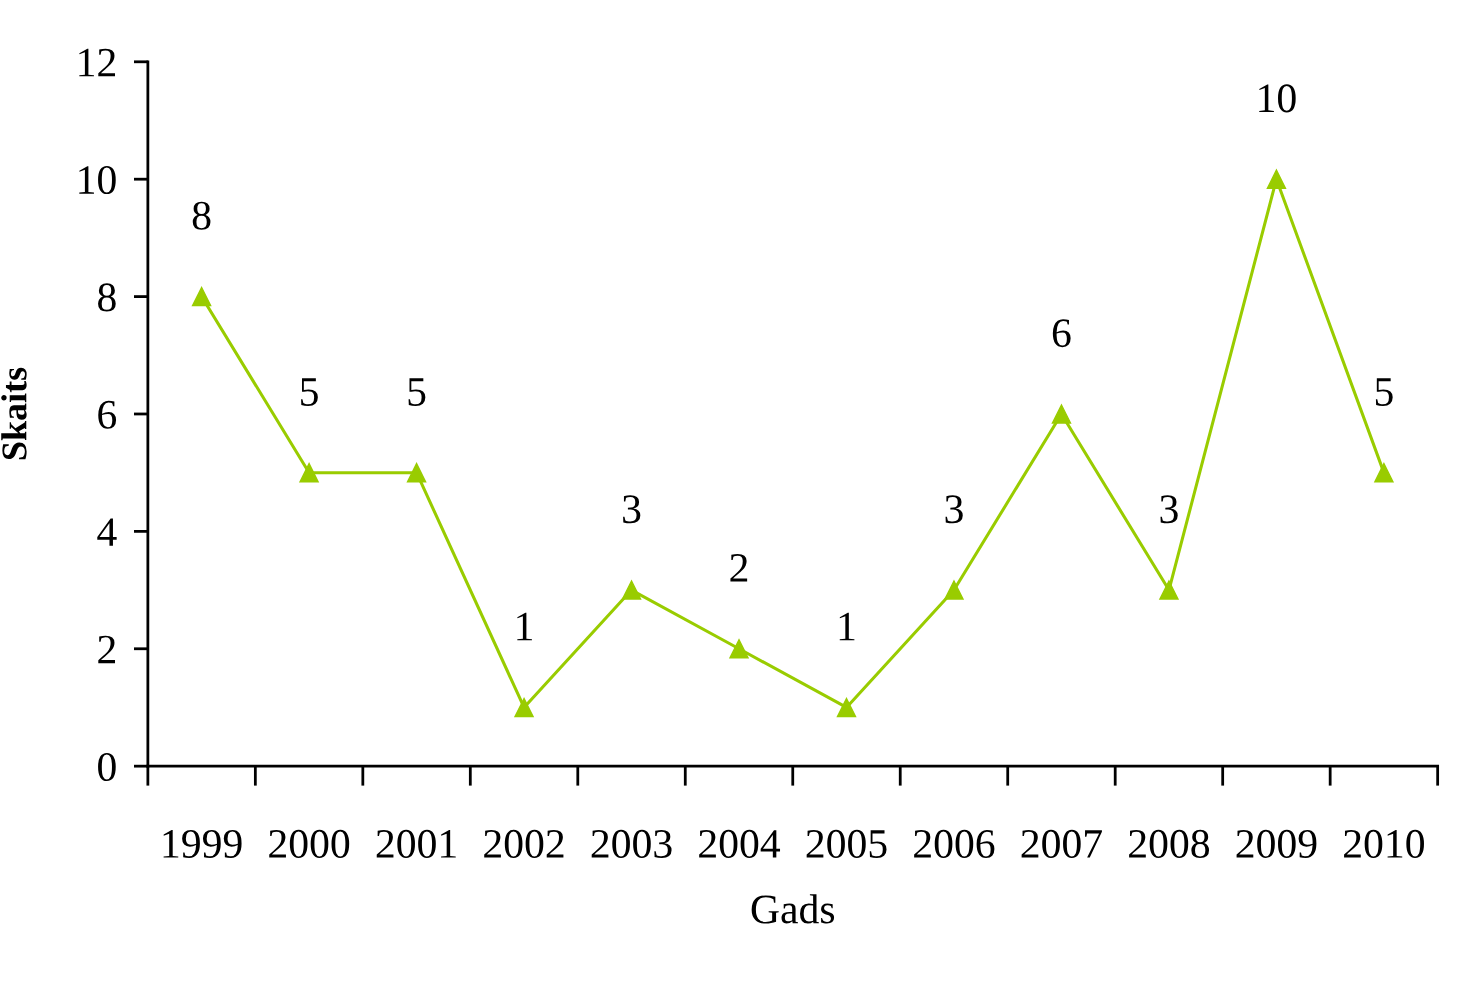 The width and height of the screenshot is (1464, 981). Describe the element at coordinates (107, 767) in the screenshot. I see `y-tick-label: 0` at that location.